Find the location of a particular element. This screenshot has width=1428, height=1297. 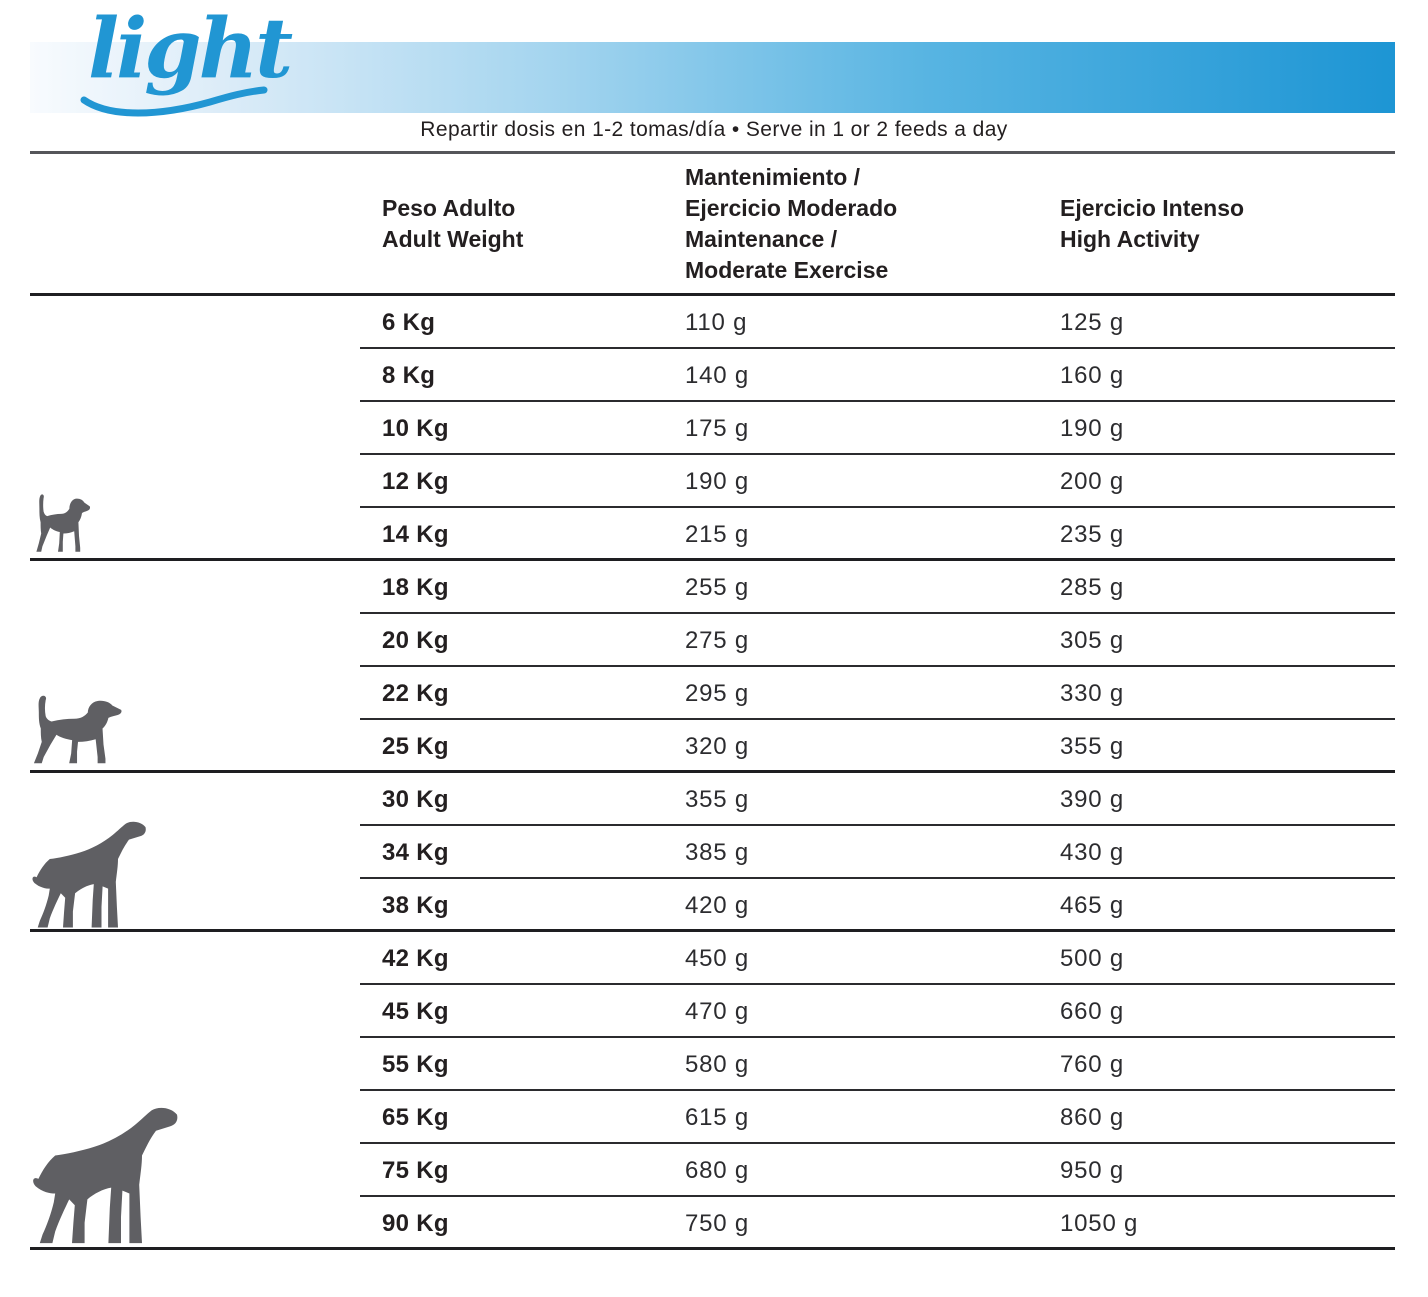

column-header-high-activity: Ejercicio Intenso High Activity is located at coordinates (1152, 223).